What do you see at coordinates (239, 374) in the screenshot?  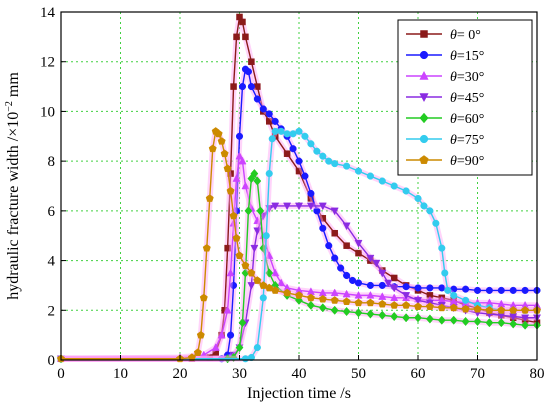 I see `x-tick-label: 30` at bounding box center [239, 374].